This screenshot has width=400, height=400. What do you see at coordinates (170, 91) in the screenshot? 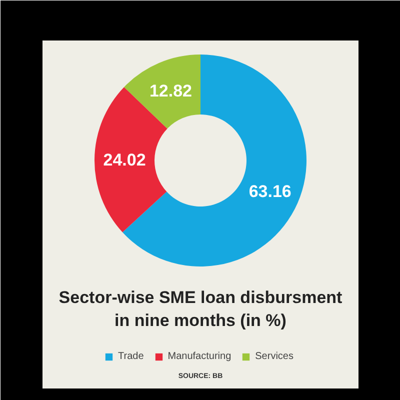
I see `data-label: 12.82` at bounding box center [170, 91].